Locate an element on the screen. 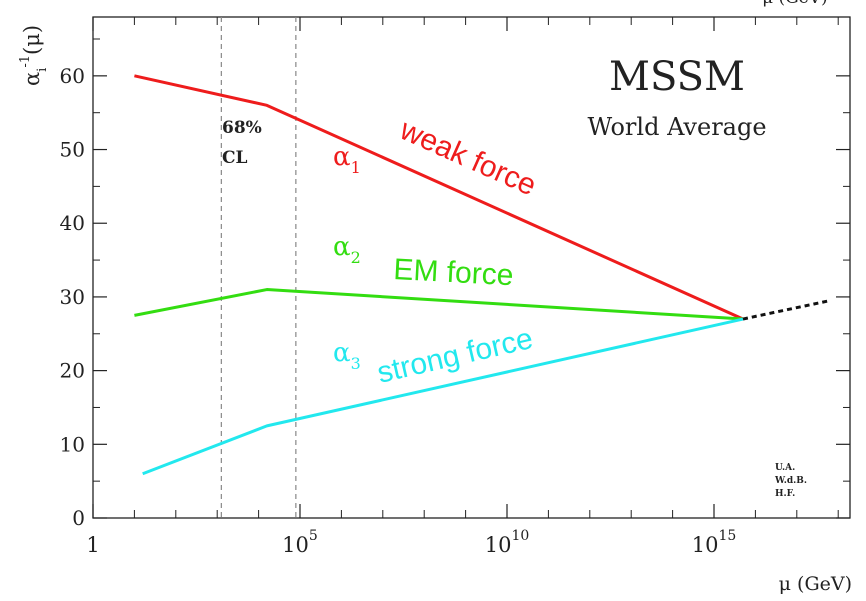  x-axis-title-top-clipped: μ (GeV) is located at coordinates (795, 4).